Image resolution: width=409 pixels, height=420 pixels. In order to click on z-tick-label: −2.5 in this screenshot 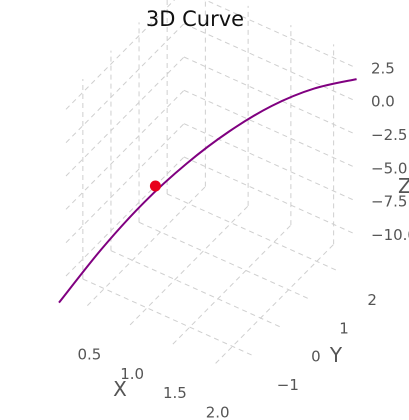, I will do `click(389, 135)`.